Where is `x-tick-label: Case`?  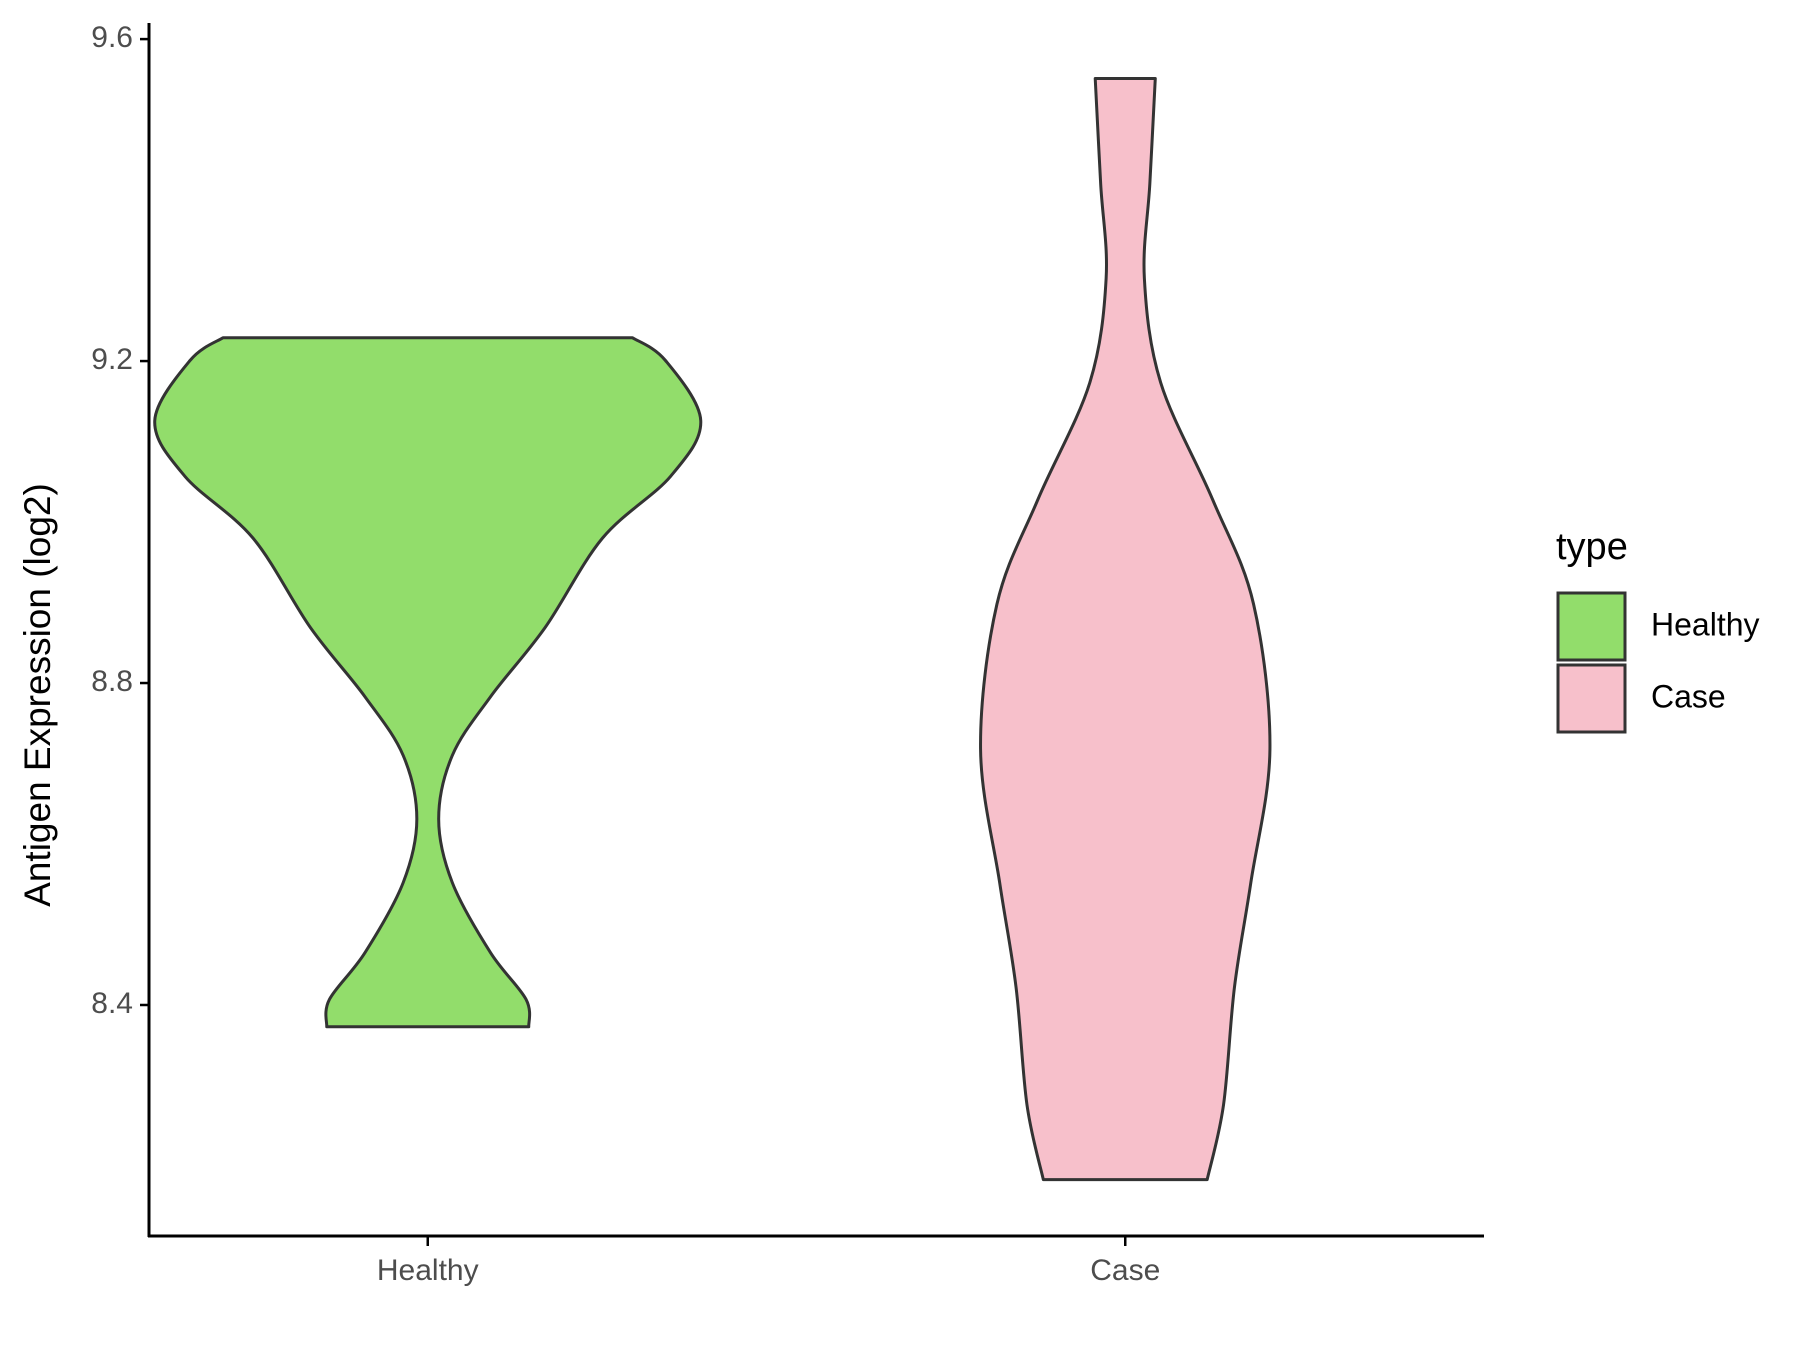 x-tick-label: Case is located at coordinates (1125, 1270).